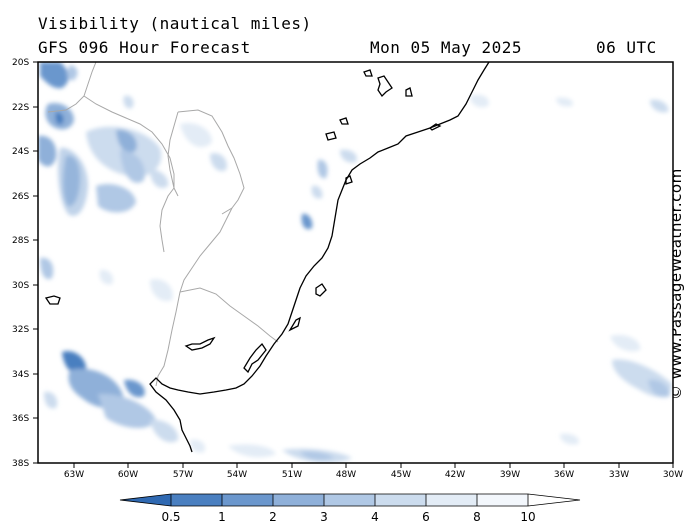 The height and width of the screenshot is (525, 700). I want to click on lat-label: 22S, so click(20, 108).